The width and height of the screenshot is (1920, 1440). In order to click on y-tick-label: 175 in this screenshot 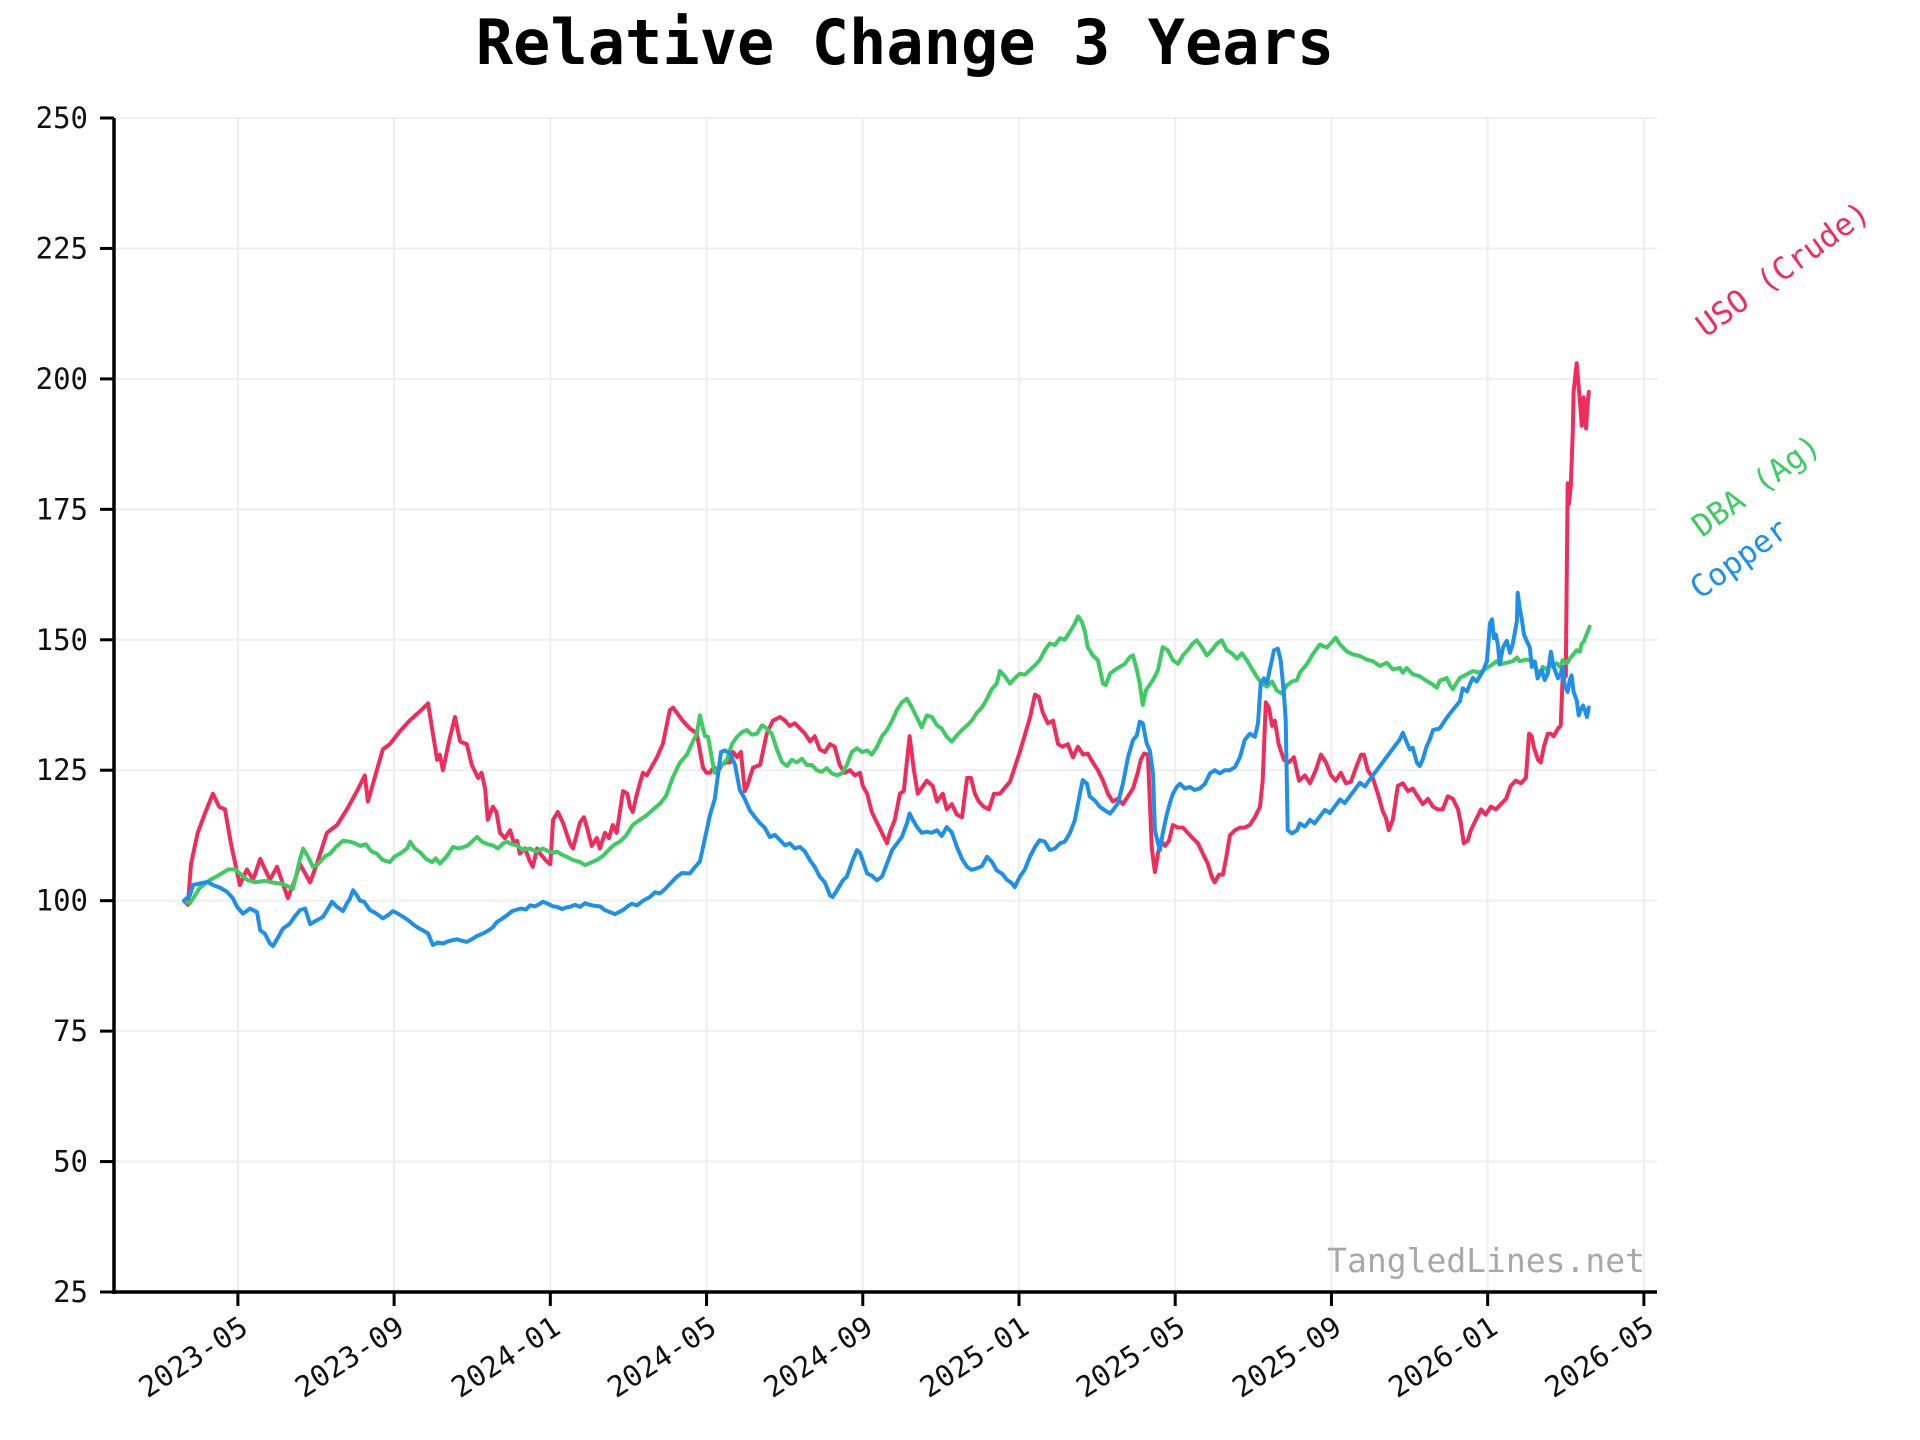, I will do `click(62, 509)`.